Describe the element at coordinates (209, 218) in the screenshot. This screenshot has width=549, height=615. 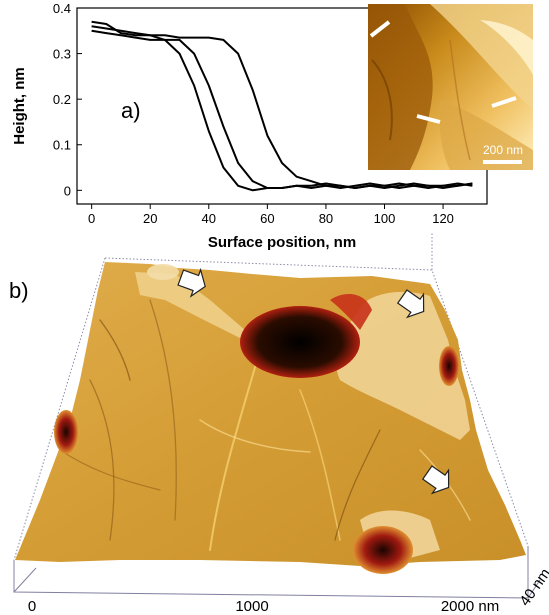
I see `x-tick-label: 40` at that location.